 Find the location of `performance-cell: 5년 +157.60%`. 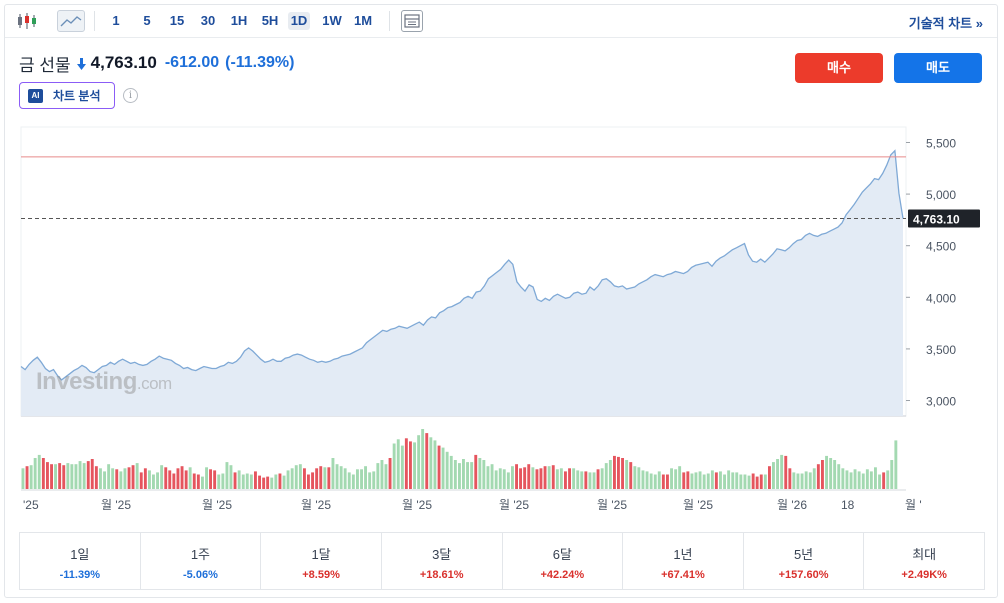

performance-cell: 5년 +157.60% is located at coordinates (804, 561).